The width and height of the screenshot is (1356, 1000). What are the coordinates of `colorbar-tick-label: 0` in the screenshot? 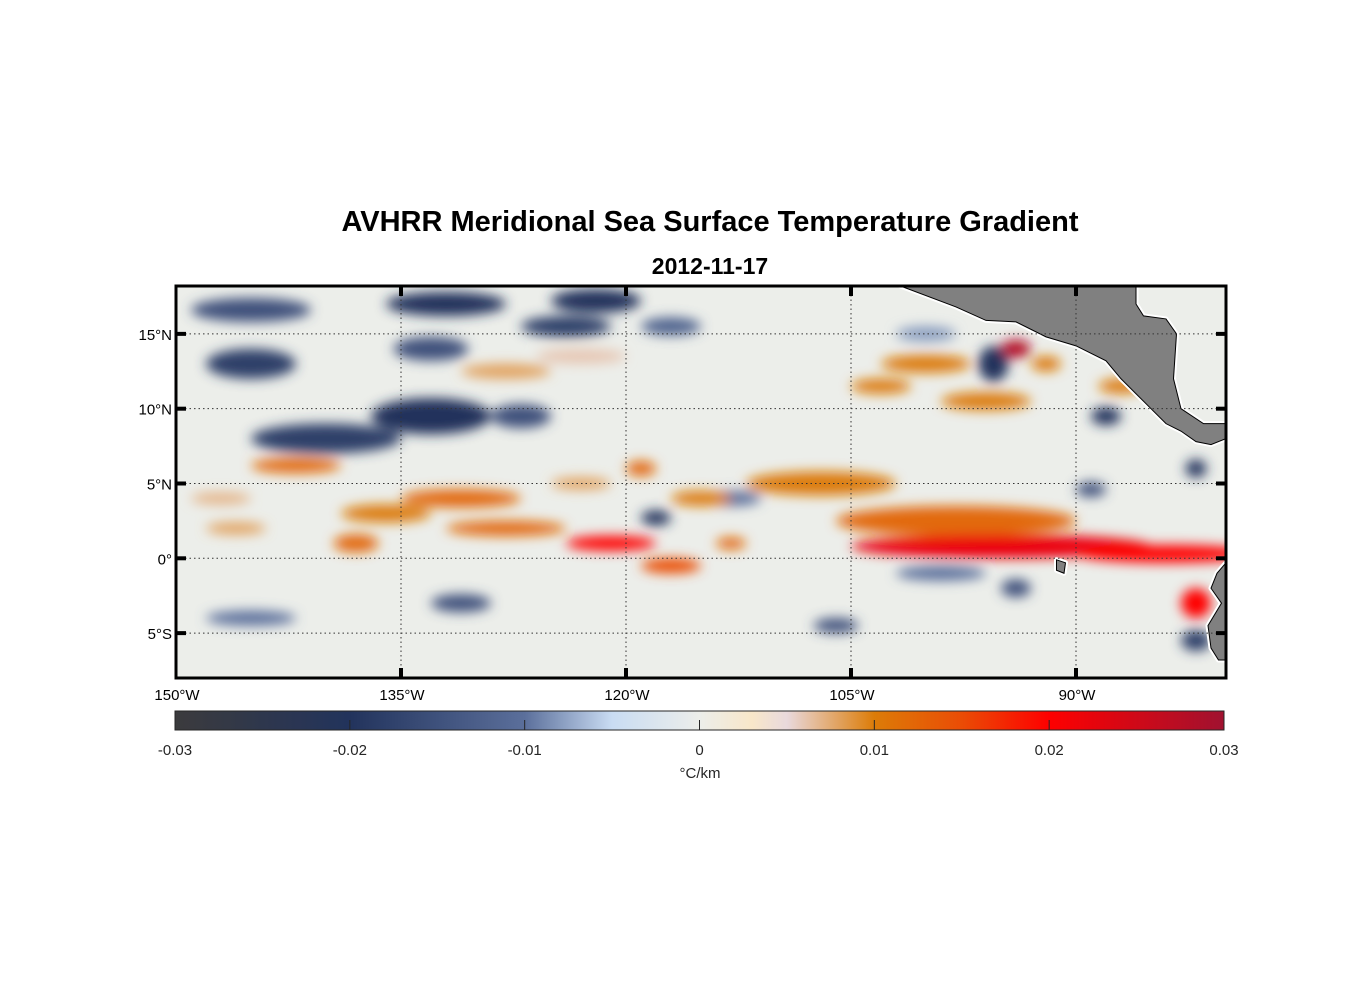 It's located at (699, 750).